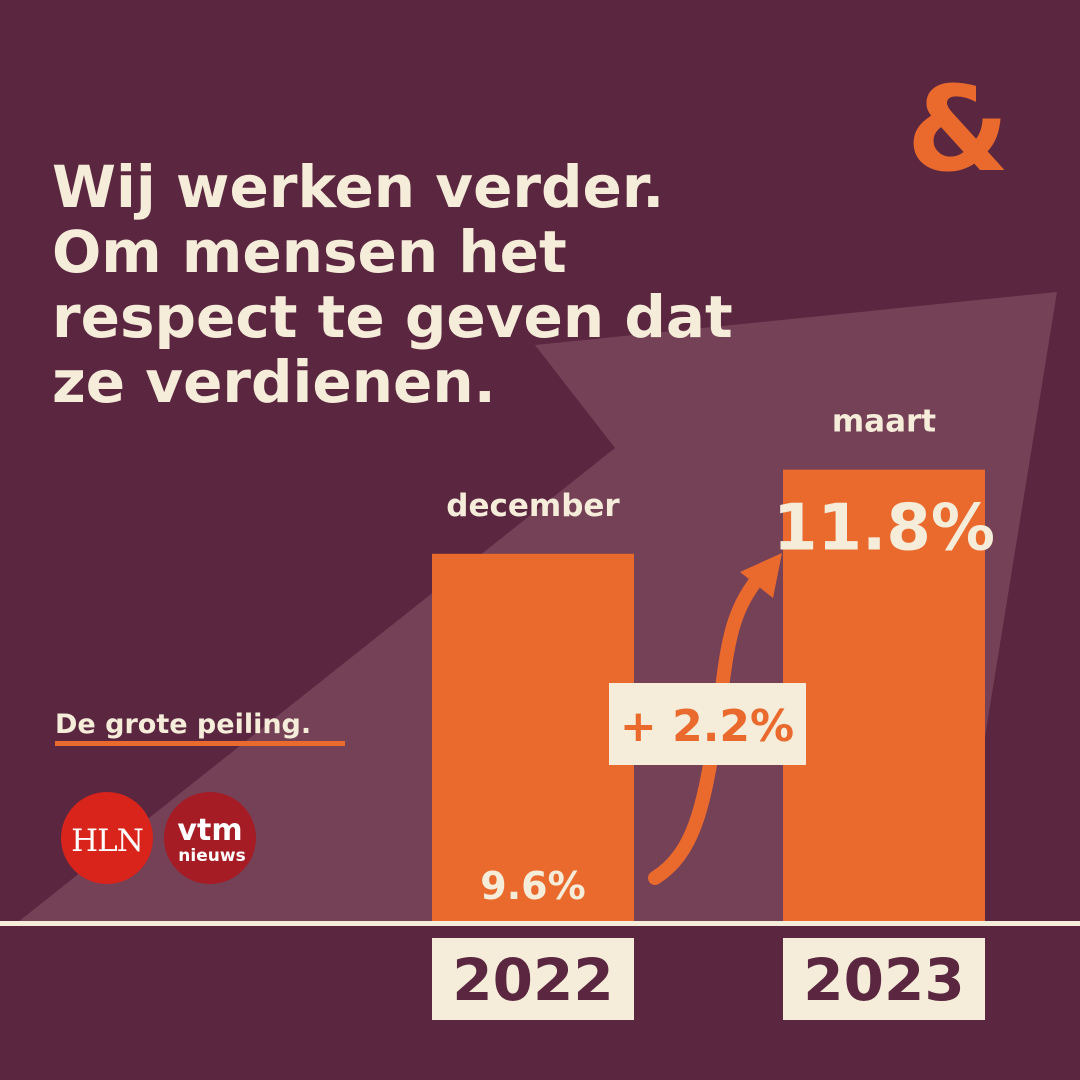 This screenshot has width=1080, height=1080. Describe the element at coordinates (200, 743) in the screenshot. I see `subtitle-underline` at that location.